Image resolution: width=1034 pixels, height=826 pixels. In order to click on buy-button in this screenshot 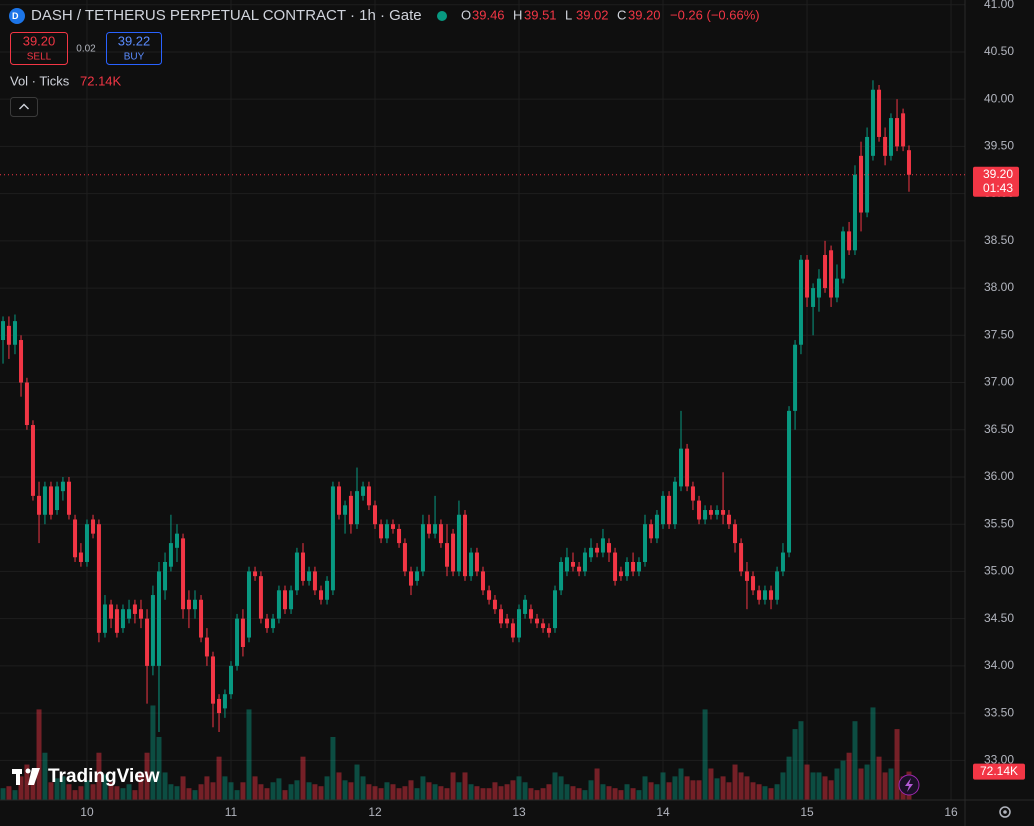, I will do `click(134, 48)`.